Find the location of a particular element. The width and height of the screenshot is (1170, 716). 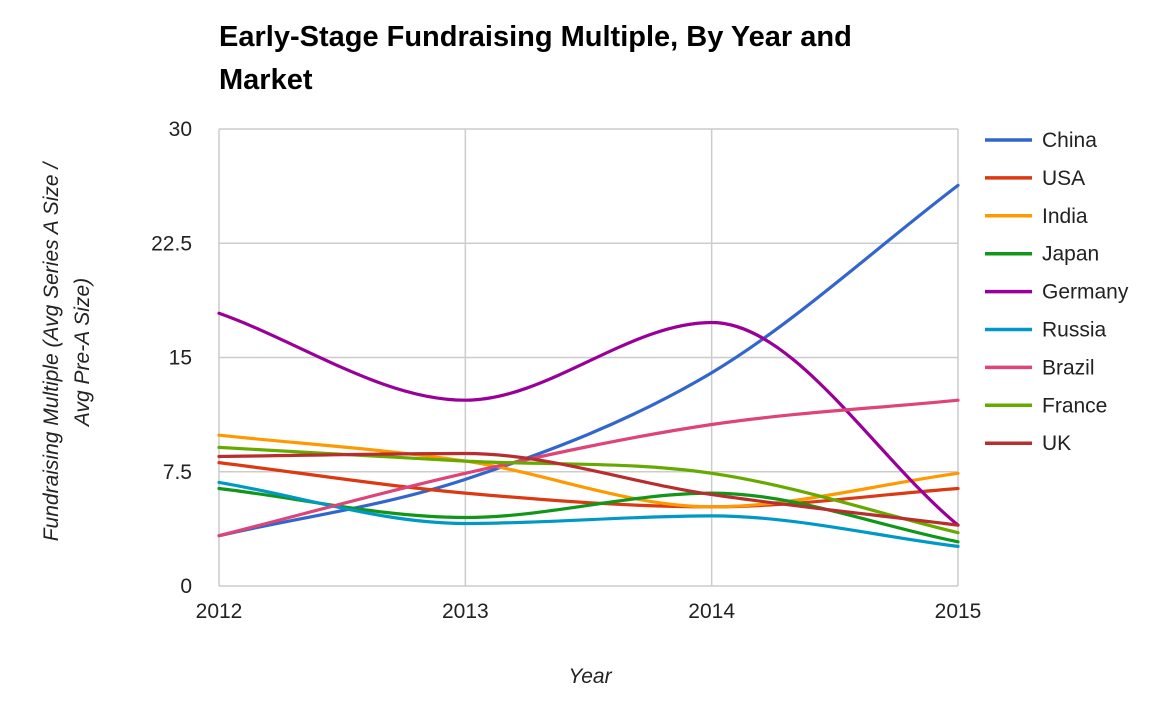

y-axis-title-line-2: Avg Pre-A Size) is located at coordinates (82, 353).